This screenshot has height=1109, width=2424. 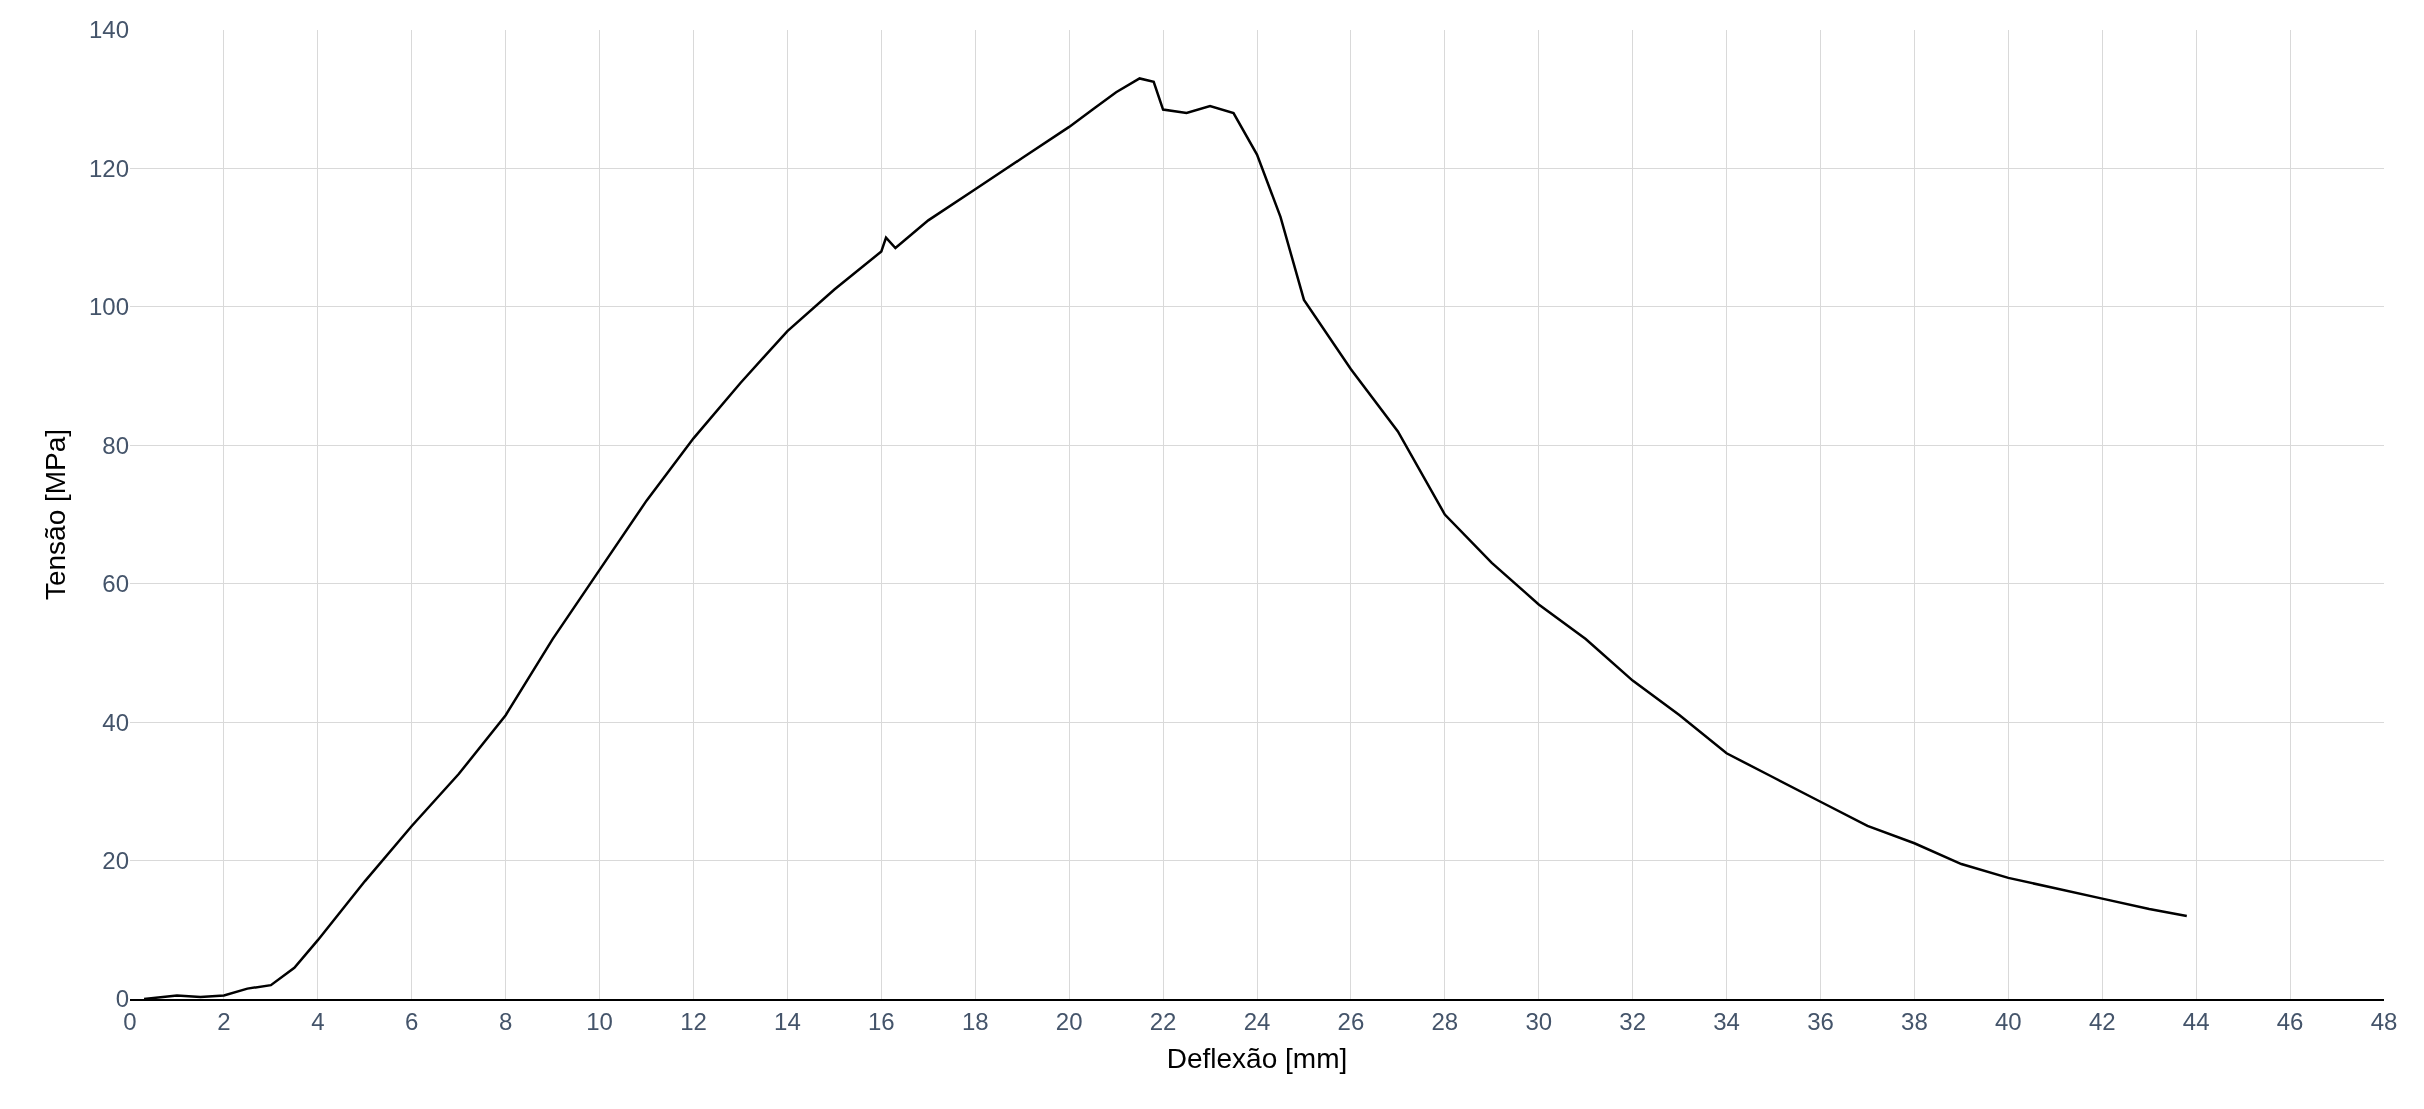 I want to click on x-tick-label: 48, so click(x=2384, y=1021).